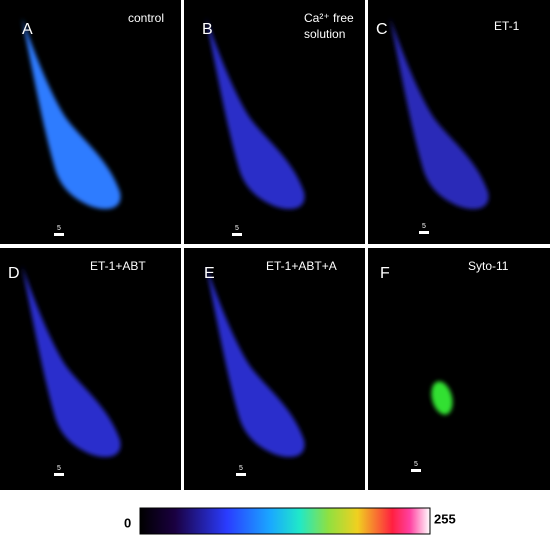  I want to click on panel-letter: E, so click(209, 273).